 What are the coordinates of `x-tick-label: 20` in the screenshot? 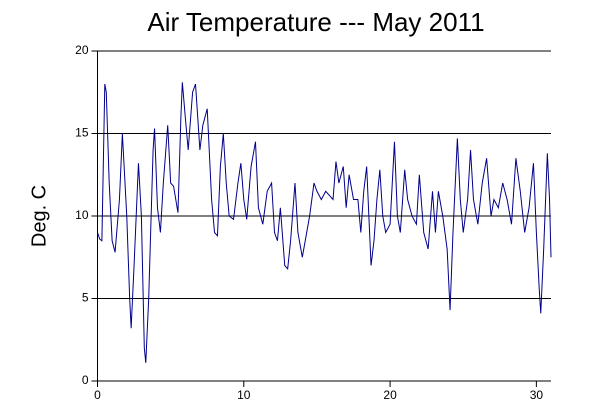 It's located at (390, 395).